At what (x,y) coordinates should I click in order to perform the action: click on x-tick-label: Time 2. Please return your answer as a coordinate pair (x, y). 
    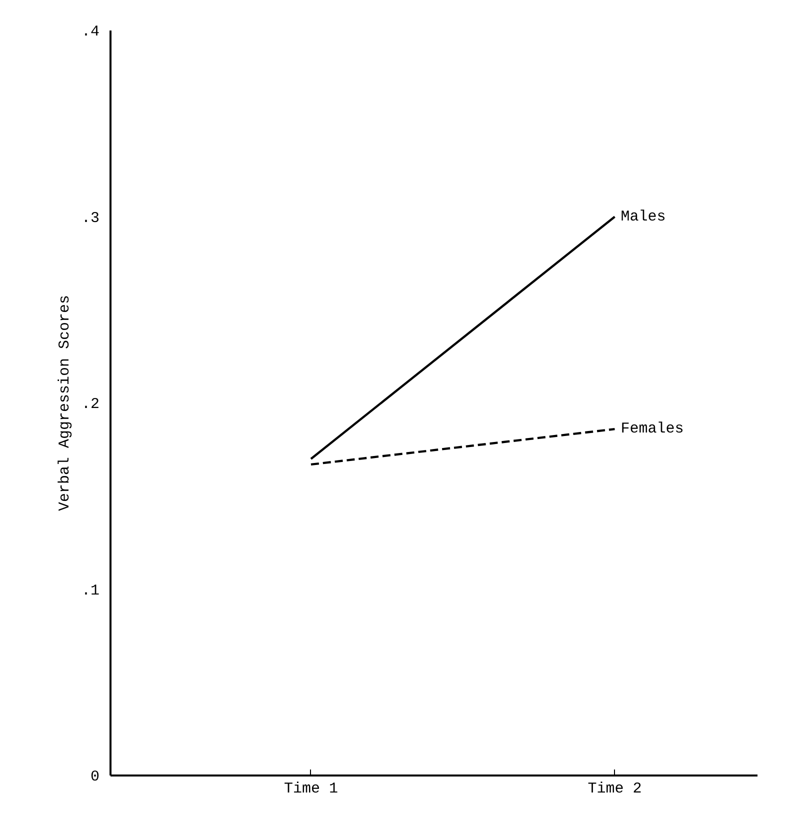
    Looking at the image, I should click on (615, 789).